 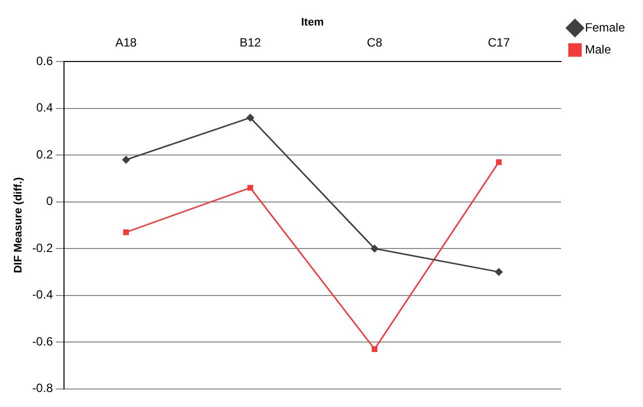 What do you see at coordinates (18, 225) in the screenshot?
I see `y-axis-title: DIF Measure (diff.)` at bounding box center [18, 225].